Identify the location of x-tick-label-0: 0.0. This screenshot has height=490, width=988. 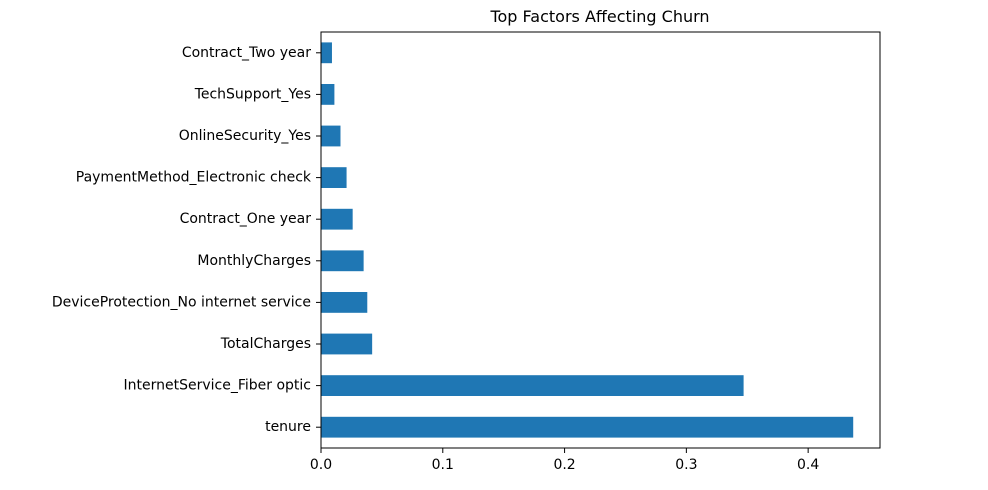
(321, 465).